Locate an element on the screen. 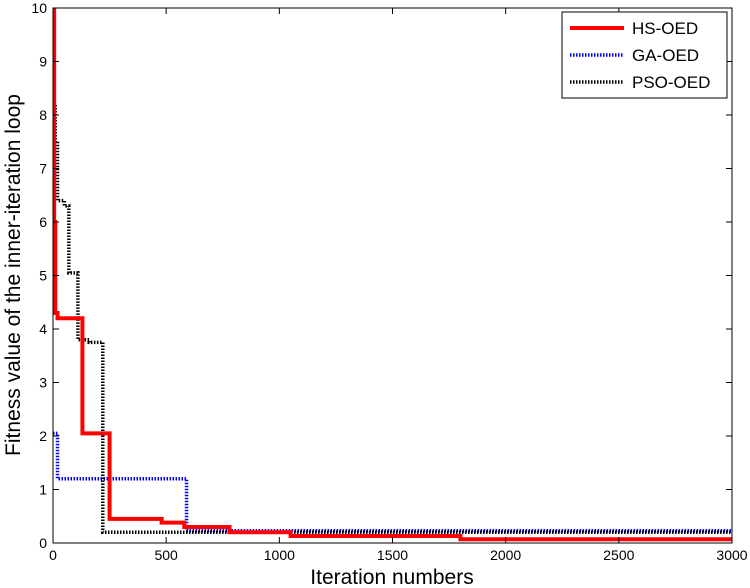 This screenshot has height=588, width=750. x-tick-label: 2000 is located at coordinates (505, 555).